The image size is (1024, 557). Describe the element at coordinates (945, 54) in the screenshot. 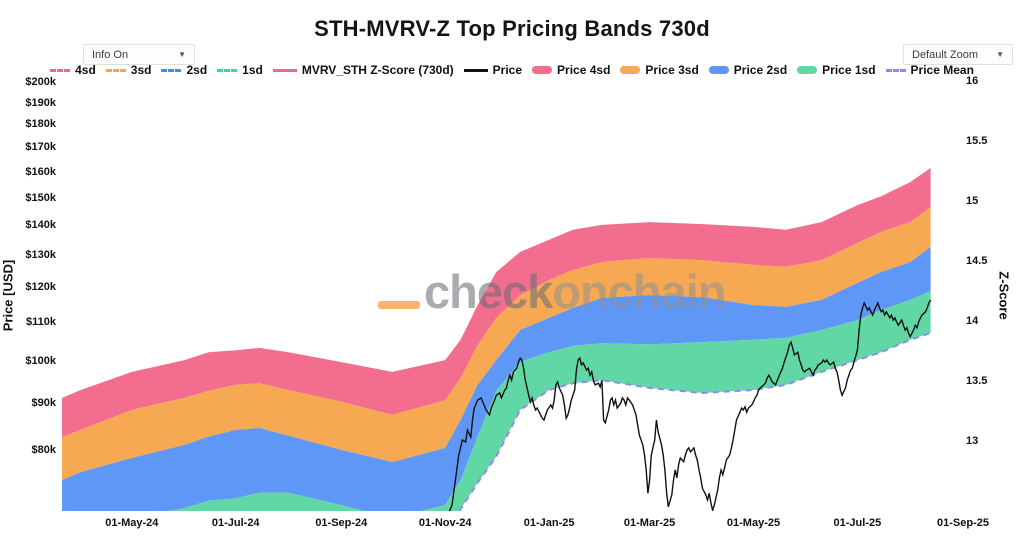

I see `zoom-dropdown-label: Default Zoom` at that location.